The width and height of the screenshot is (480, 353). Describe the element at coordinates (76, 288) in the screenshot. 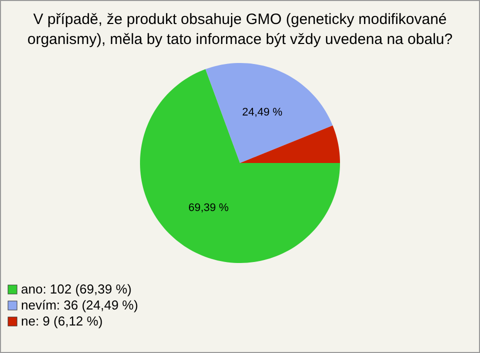

I see `legend-label: ano: 102 (69,39 %)` at that location.